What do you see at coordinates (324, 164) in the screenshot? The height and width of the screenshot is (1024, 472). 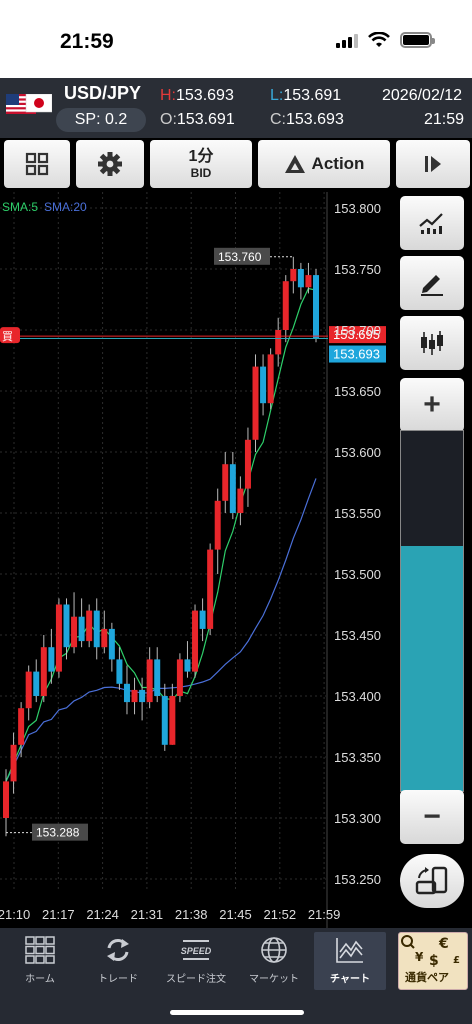 I see `action-button: Action` at bounding box center [324, 164].